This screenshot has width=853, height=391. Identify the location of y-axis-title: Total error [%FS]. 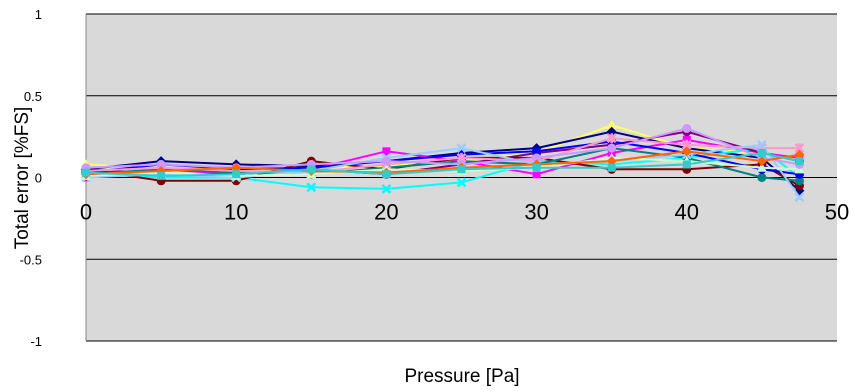
(22, 178).